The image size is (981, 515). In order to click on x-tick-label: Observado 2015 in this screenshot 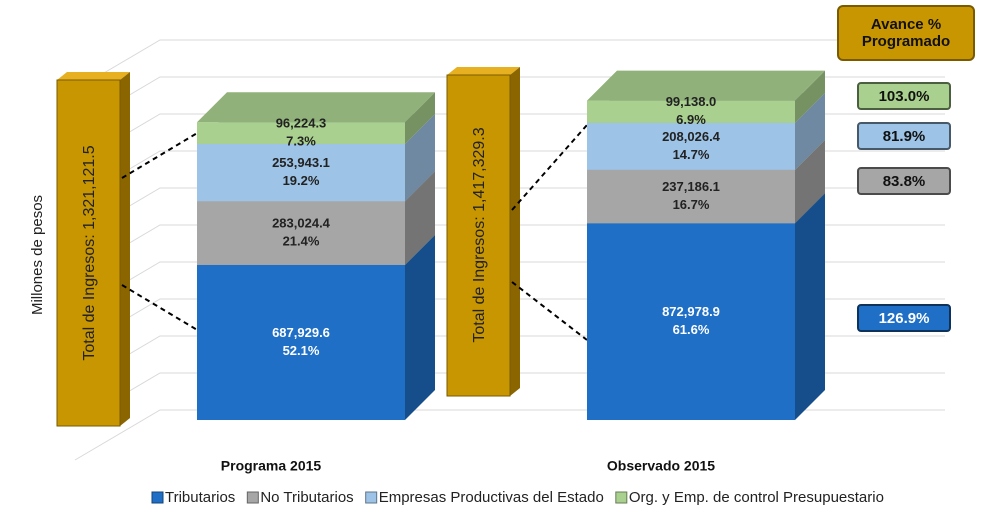, I will do `click(661, 466)`.